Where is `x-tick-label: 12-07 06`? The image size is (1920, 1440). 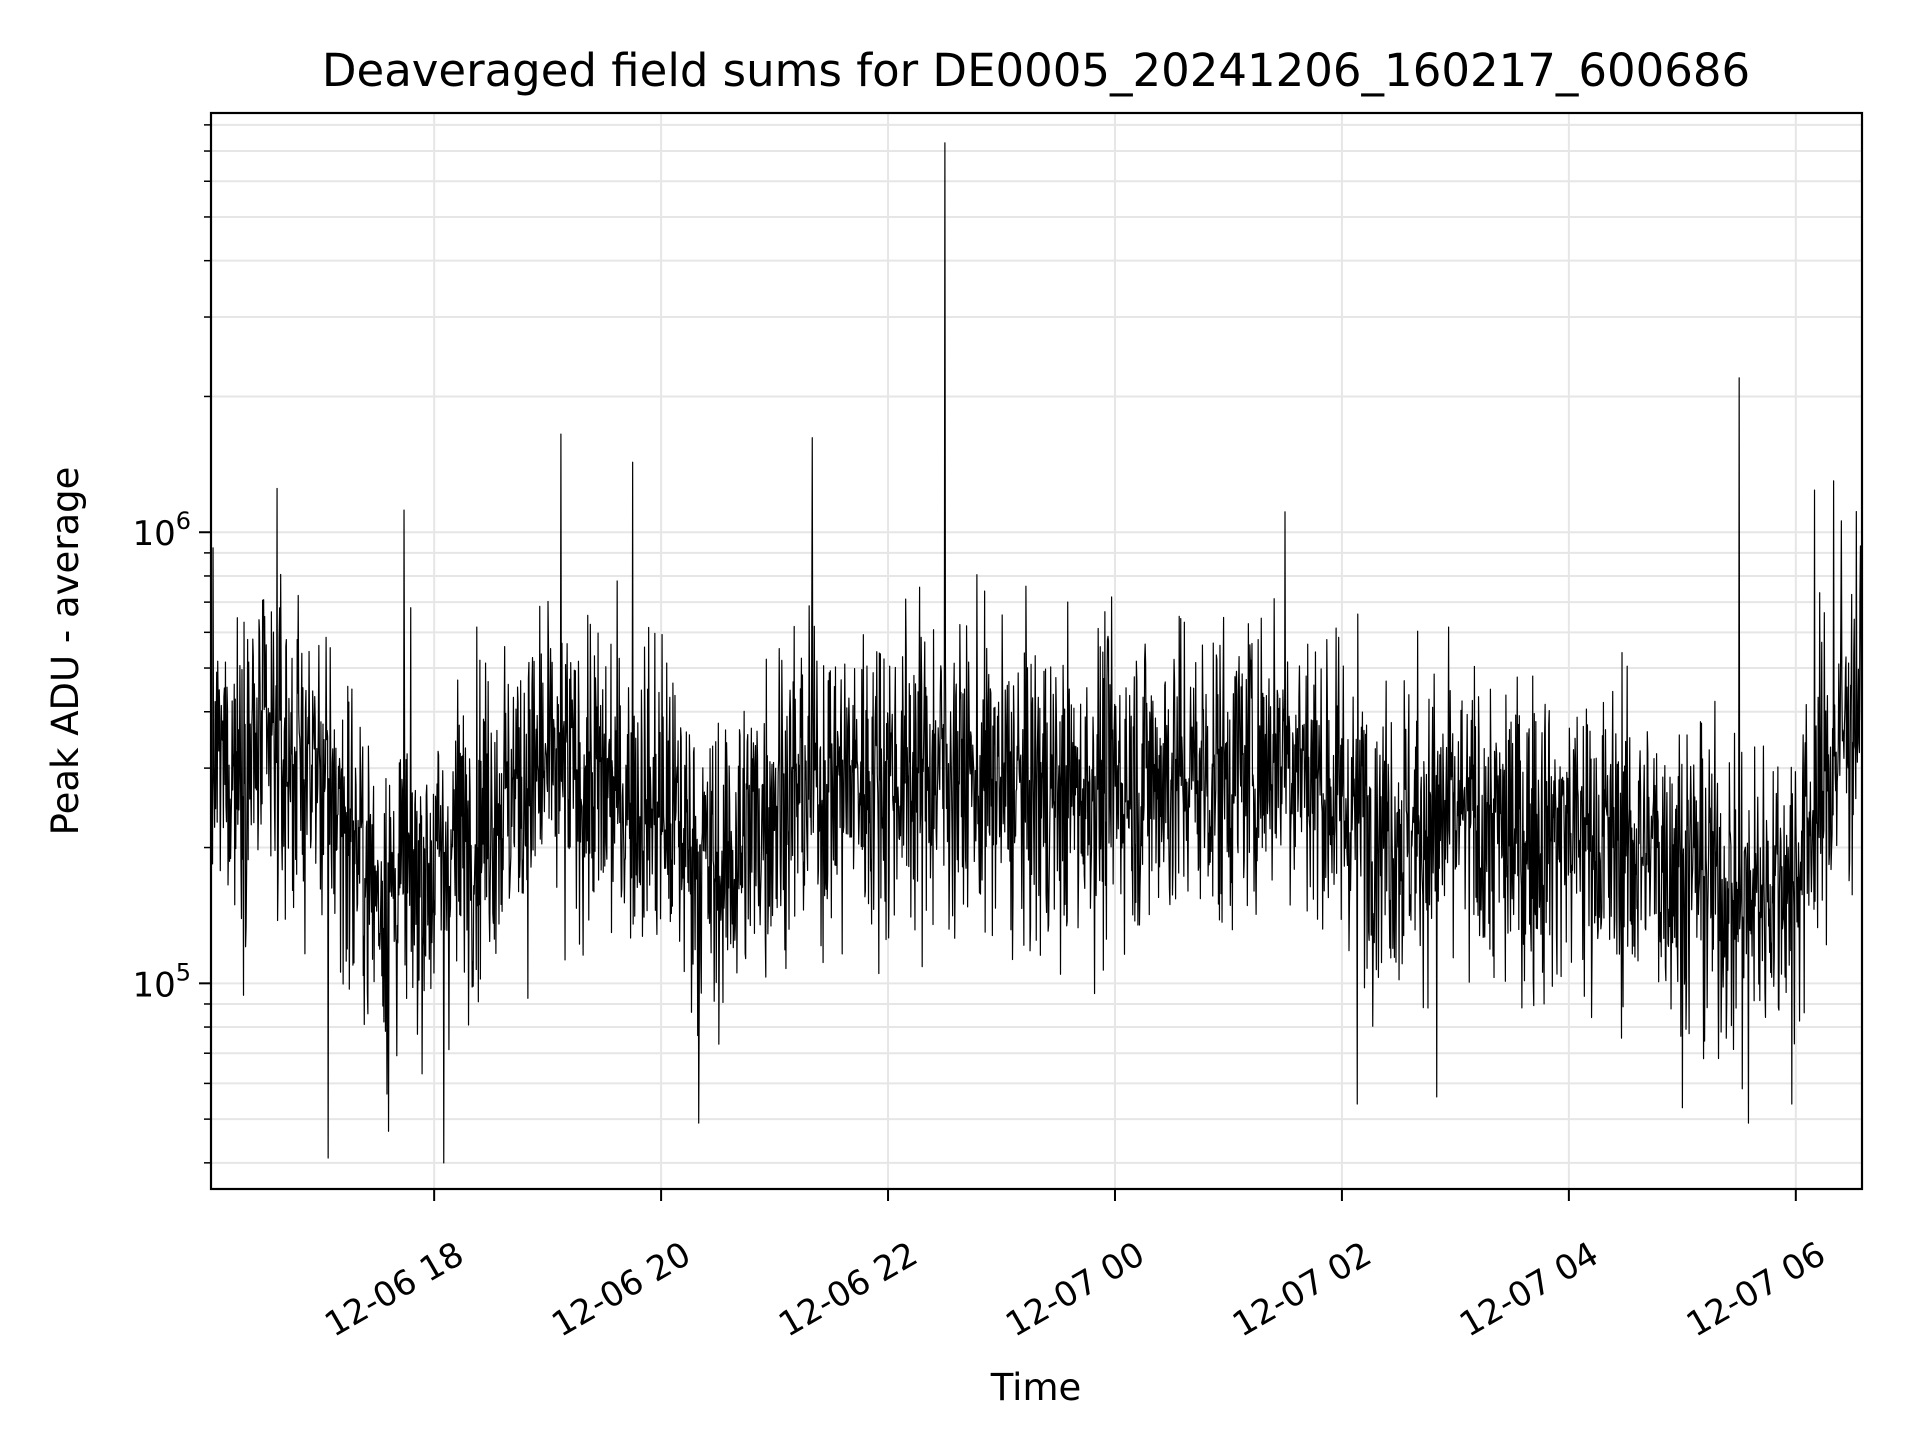 x-tick-label: 12-07 06 is located at coordinates (1756, 1289).